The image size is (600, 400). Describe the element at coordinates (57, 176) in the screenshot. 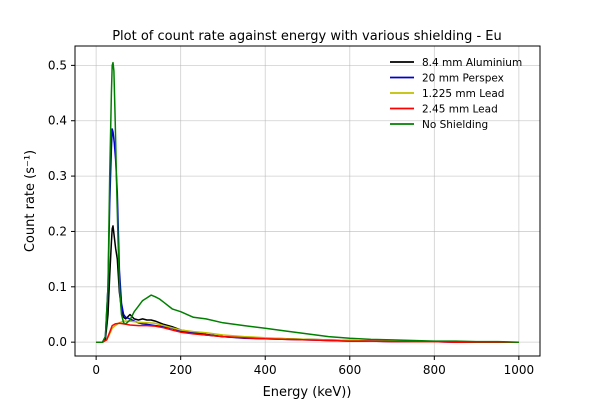

I see `y-tick-label: 0.3` at that location.